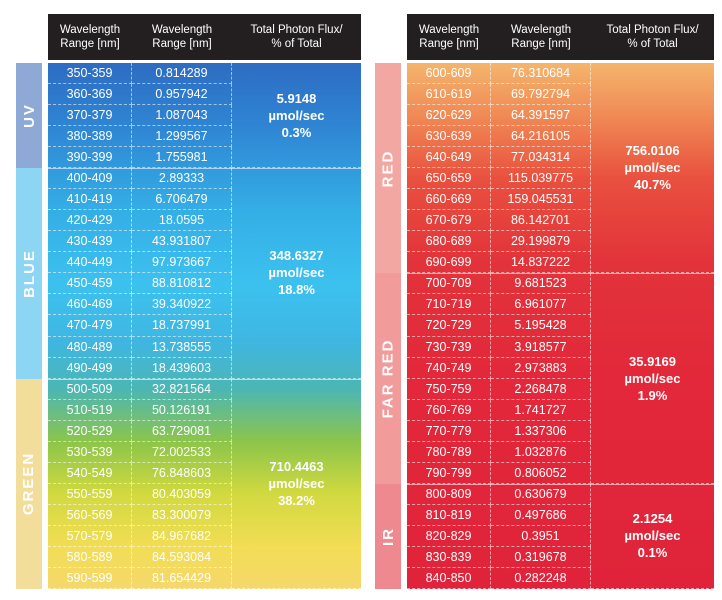 The width and height of the screenshot is (722, 600). I want to click on header-row, so click(204, 37).